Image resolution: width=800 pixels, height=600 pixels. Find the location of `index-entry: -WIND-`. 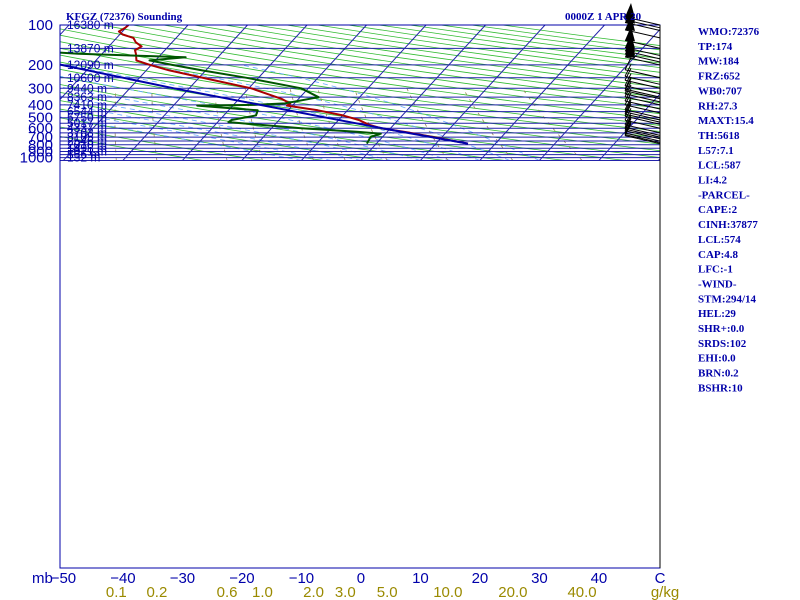

index-entry: -WIND- is located at coordinates (717, 284).